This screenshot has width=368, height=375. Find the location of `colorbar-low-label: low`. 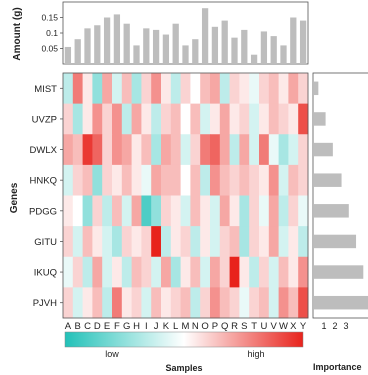

colorbar-low-label: low is located at coordinates (112, 354).